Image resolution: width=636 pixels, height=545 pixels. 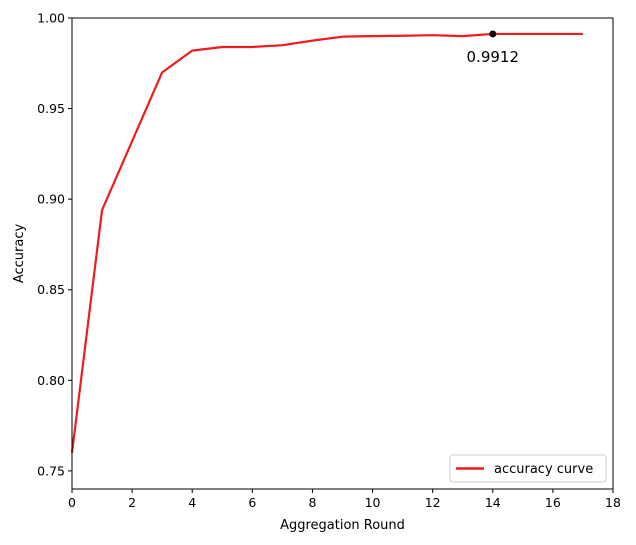 I want to click on x-tick-label: 10, so click(x=373, y=502).